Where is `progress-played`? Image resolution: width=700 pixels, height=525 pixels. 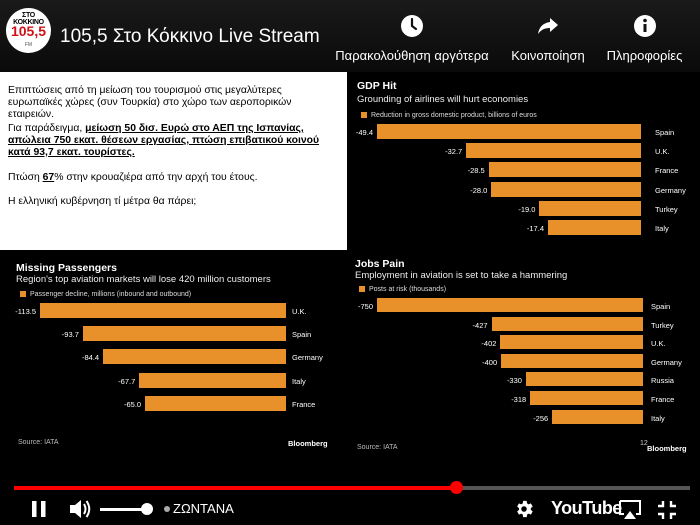
progress-played is located at coordinates (235, 488).